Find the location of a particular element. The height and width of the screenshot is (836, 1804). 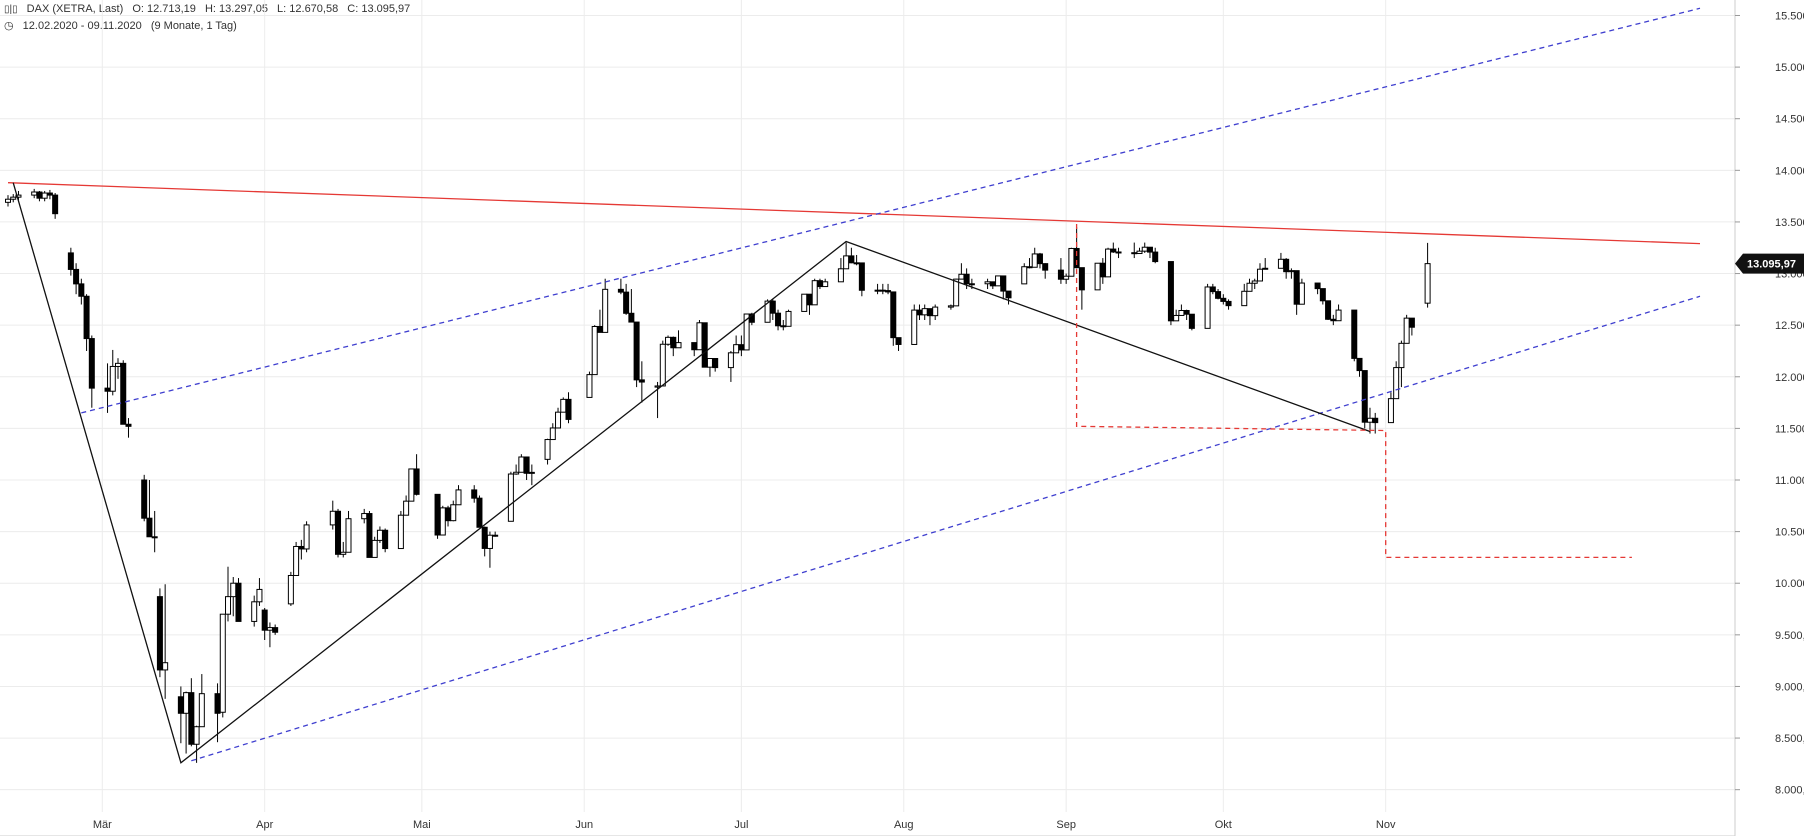

low-value: L: 12.670,58 is located at coordinates (308, 9).